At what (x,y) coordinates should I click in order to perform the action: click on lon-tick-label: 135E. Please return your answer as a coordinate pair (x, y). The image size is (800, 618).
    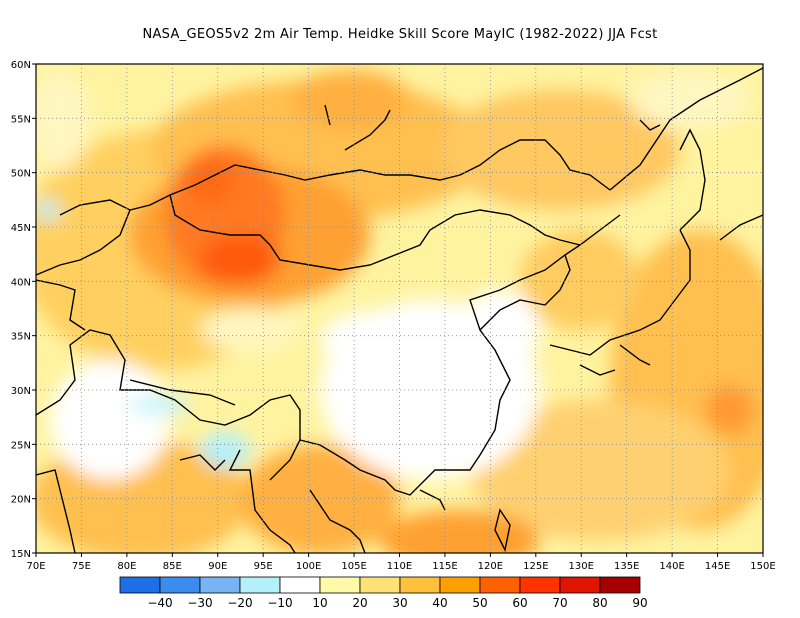
    Looking at the image, I should click on (626, 566).